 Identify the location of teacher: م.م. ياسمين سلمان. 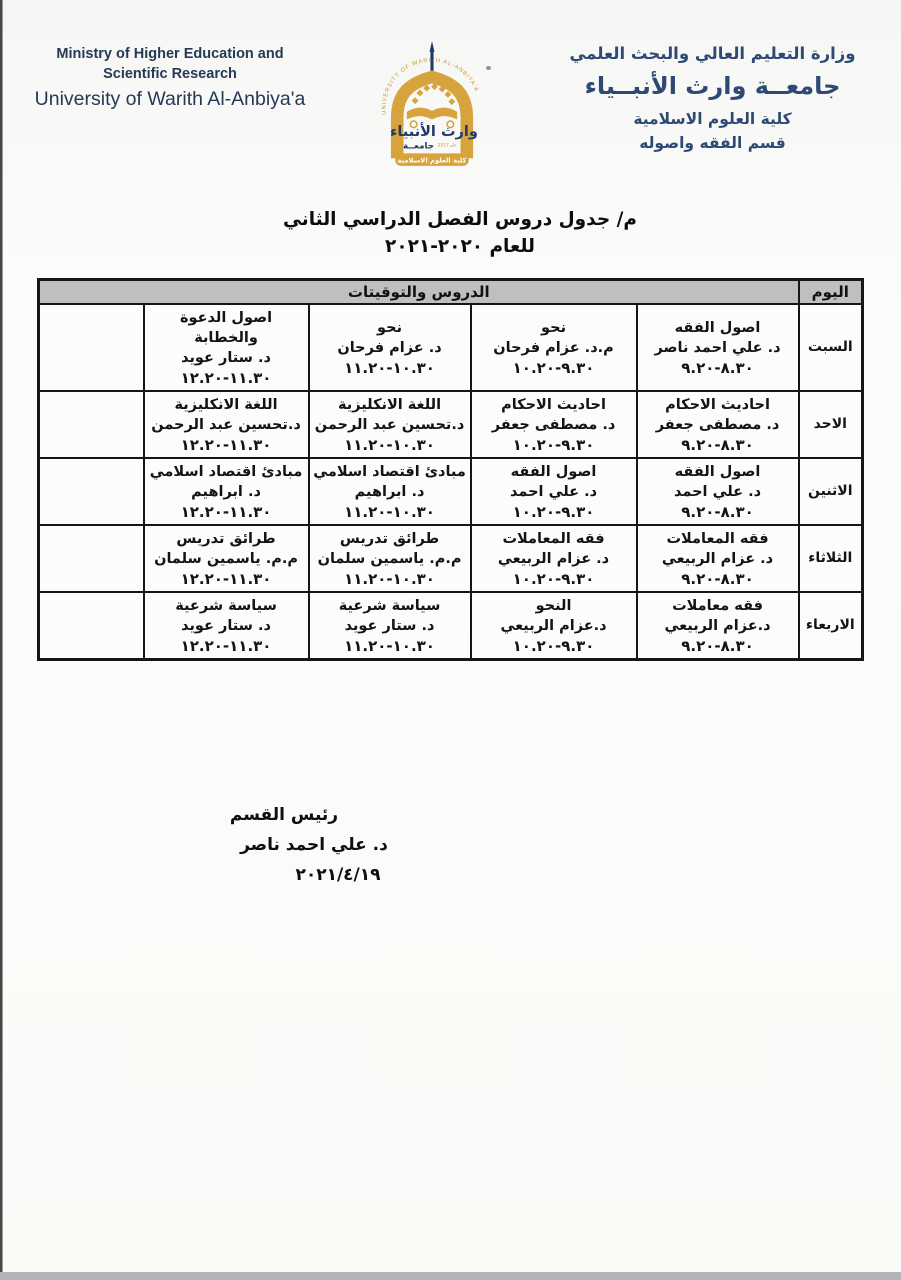
(389, 558).